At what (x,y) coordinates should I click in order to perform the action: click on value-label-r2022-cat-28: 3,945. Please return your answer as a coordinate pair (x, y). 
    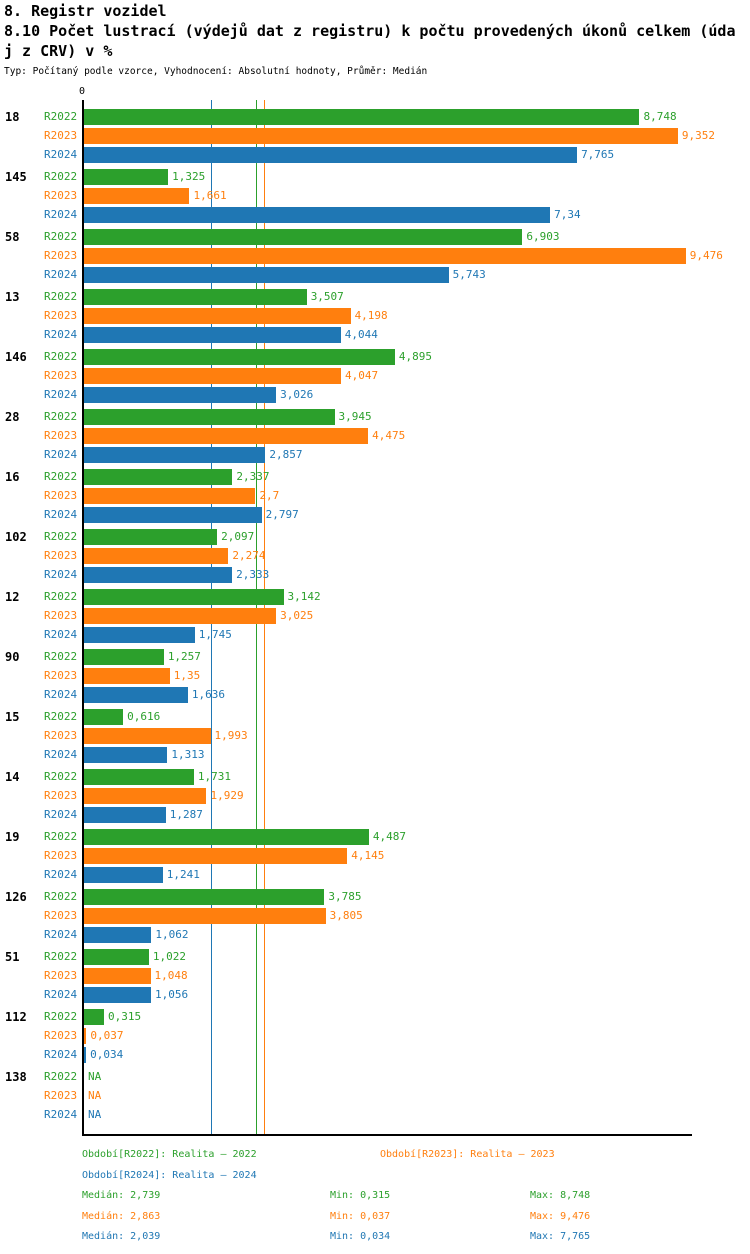
    Looking at the image, I should click on (355, 416).